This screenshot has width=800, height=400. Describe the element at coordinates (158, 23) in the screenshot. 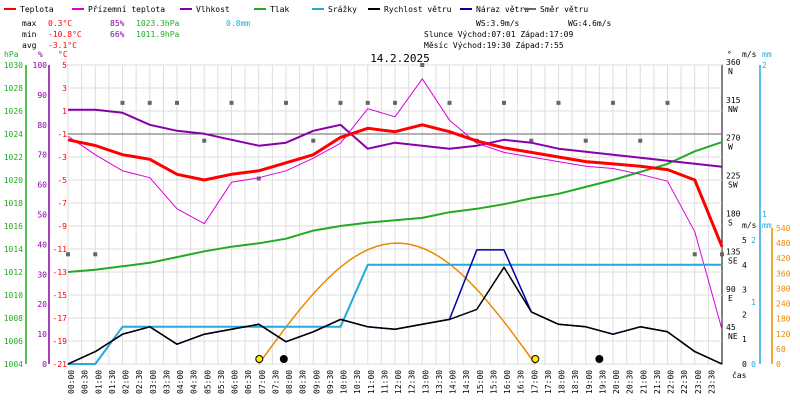

I see `max-pressure: 1023.3hPa` at that location.